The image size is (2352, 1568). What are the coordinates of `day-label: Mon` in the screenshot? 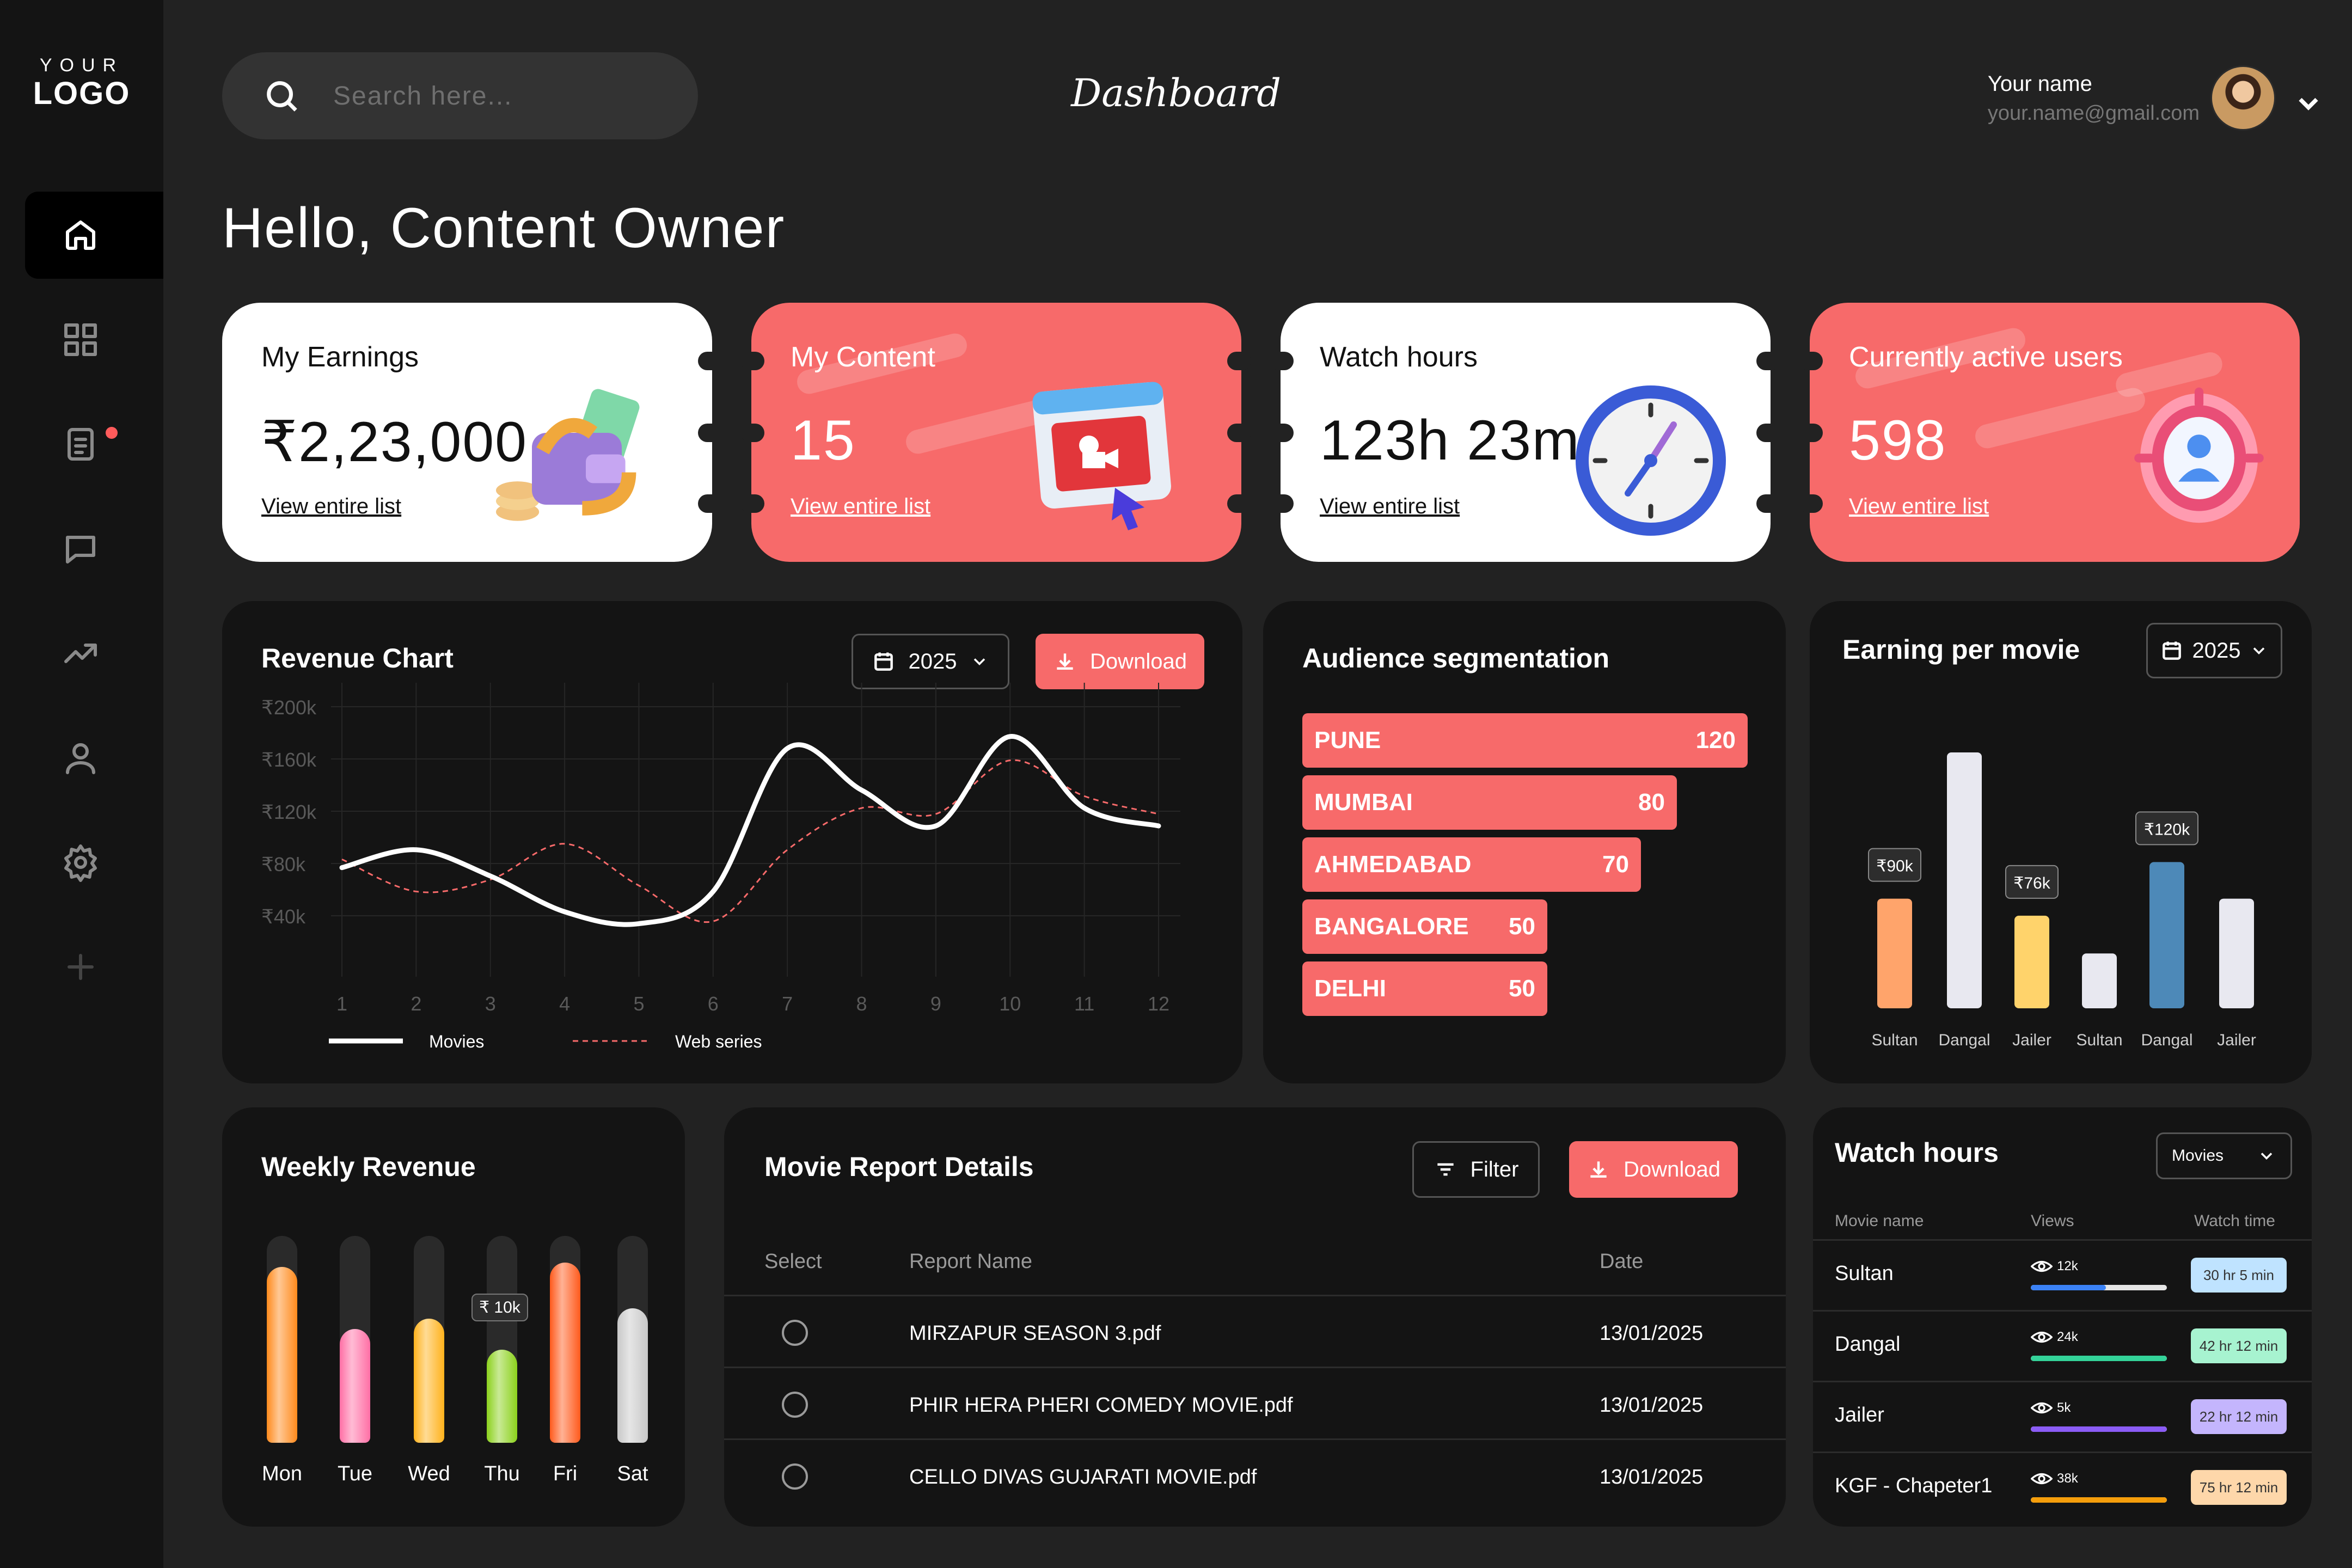 It's located at (282, 1473).